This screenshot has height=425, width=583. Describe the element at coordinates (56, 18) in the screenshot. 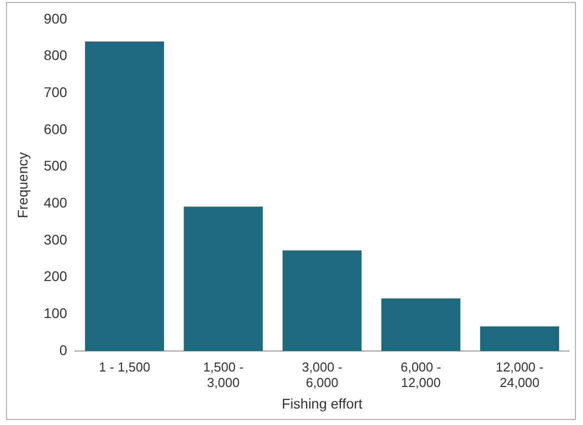

I see `y-tick-label: 900` at that location.